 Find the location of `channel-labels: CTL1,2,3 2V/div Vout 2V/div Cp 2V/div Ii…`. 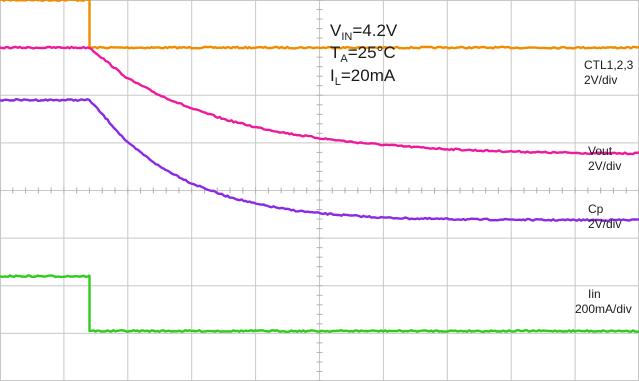

channel-labels: CTL1,2,3 2V/div Vout 2V/div Cp 2V/div Ii… is located at coordinates (604, 187).